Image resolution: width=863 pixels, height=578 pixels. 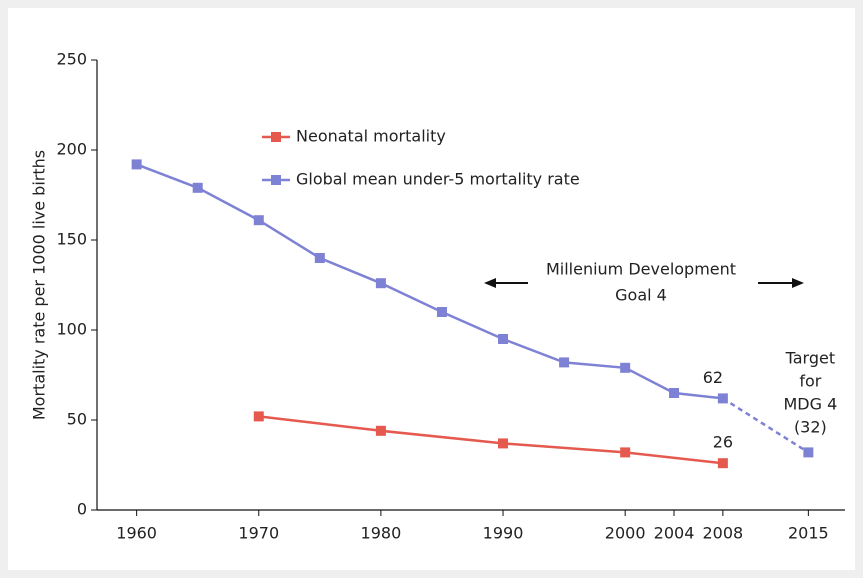 What do you see at coordinates (723, 442) in the screenshot?
I see `data-label: 26` at bounding box center [723, 442].